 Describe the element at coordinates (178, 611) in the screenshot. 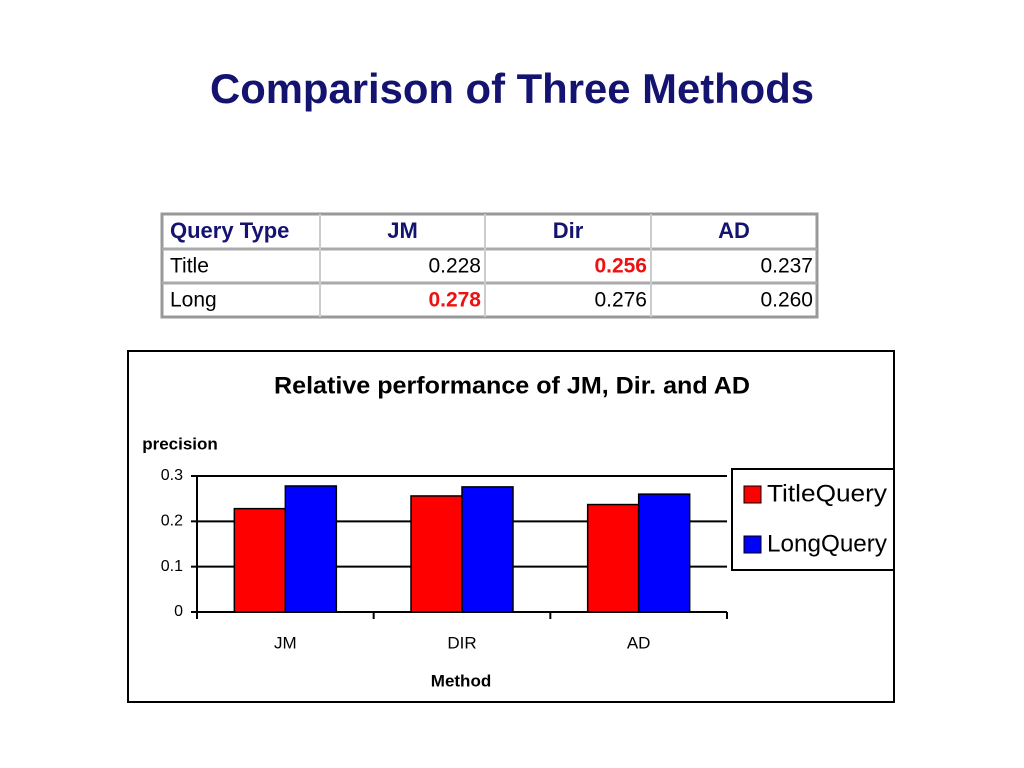

I see `y-tick-label: 0` at that location.